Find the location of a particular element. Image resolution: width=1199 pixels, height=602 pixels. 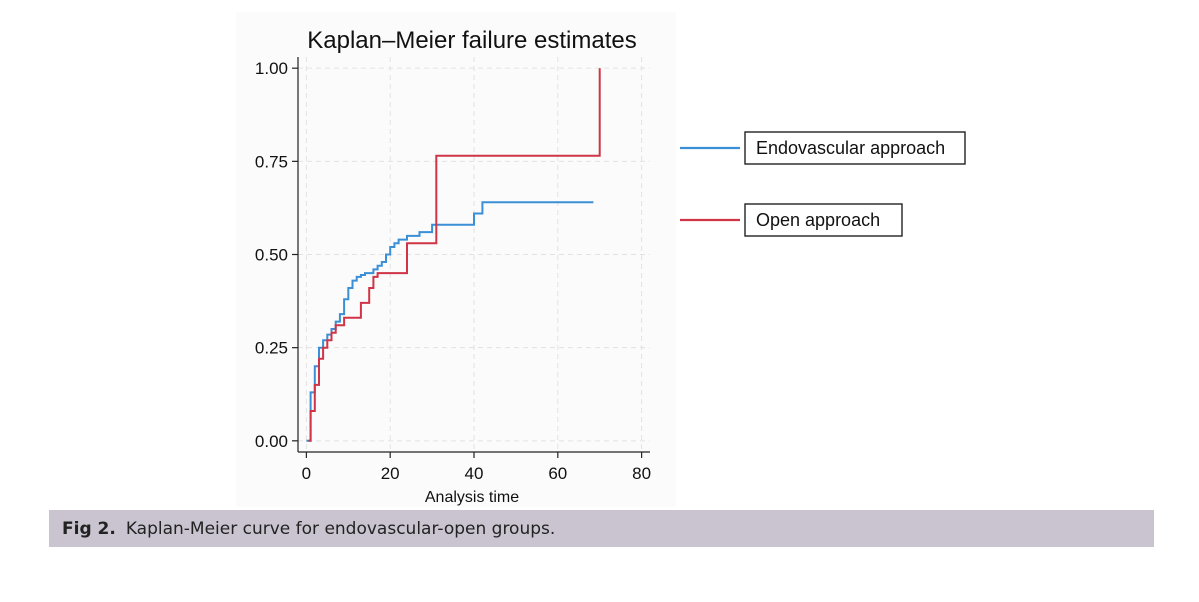

legend: Endovascular approach Open approach is located at coordinates (823, 184).